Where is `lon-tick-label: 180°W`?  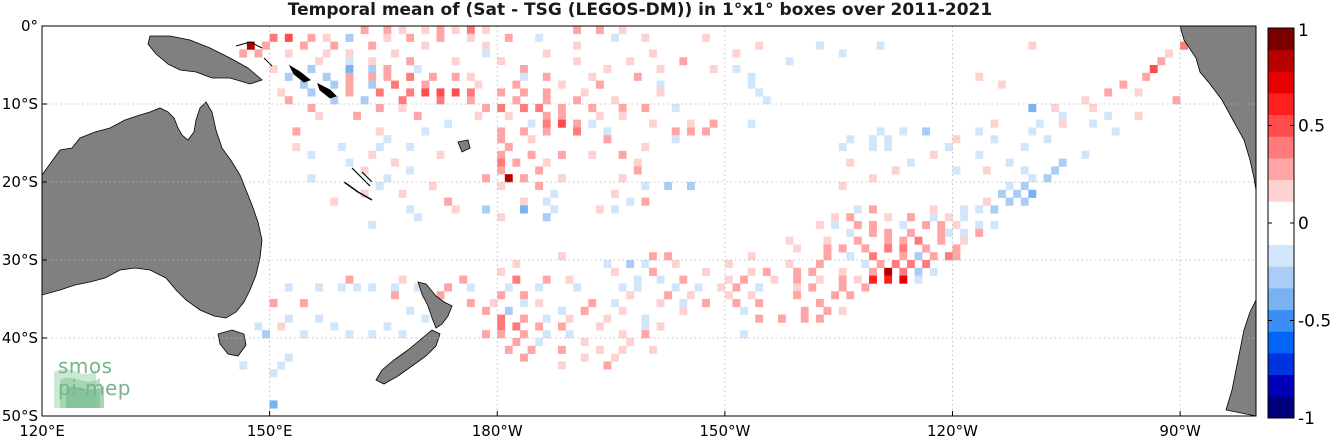
lon-tick-label: 180°W is located at coordinates (497, 430).